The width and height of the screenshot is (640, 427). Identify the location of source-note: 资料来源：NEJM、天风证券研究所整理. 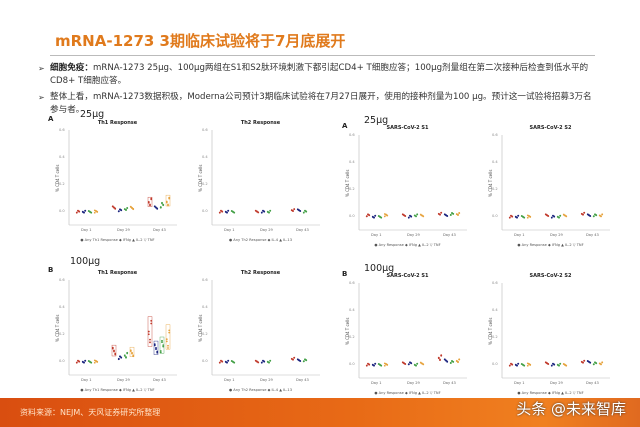
(90, 412).